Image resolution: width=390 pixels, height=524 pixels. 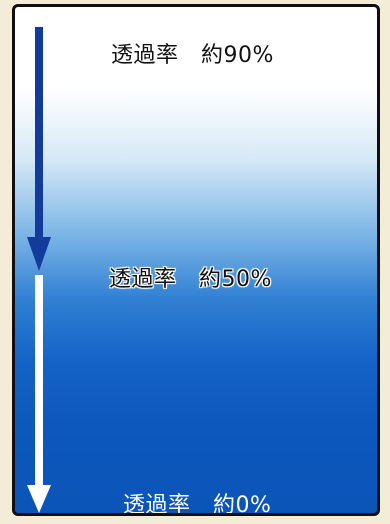 What do you see at coordinates (39, 499) in the screenshot?
I see `white-arrow-head` at bounding box center [39, 499].